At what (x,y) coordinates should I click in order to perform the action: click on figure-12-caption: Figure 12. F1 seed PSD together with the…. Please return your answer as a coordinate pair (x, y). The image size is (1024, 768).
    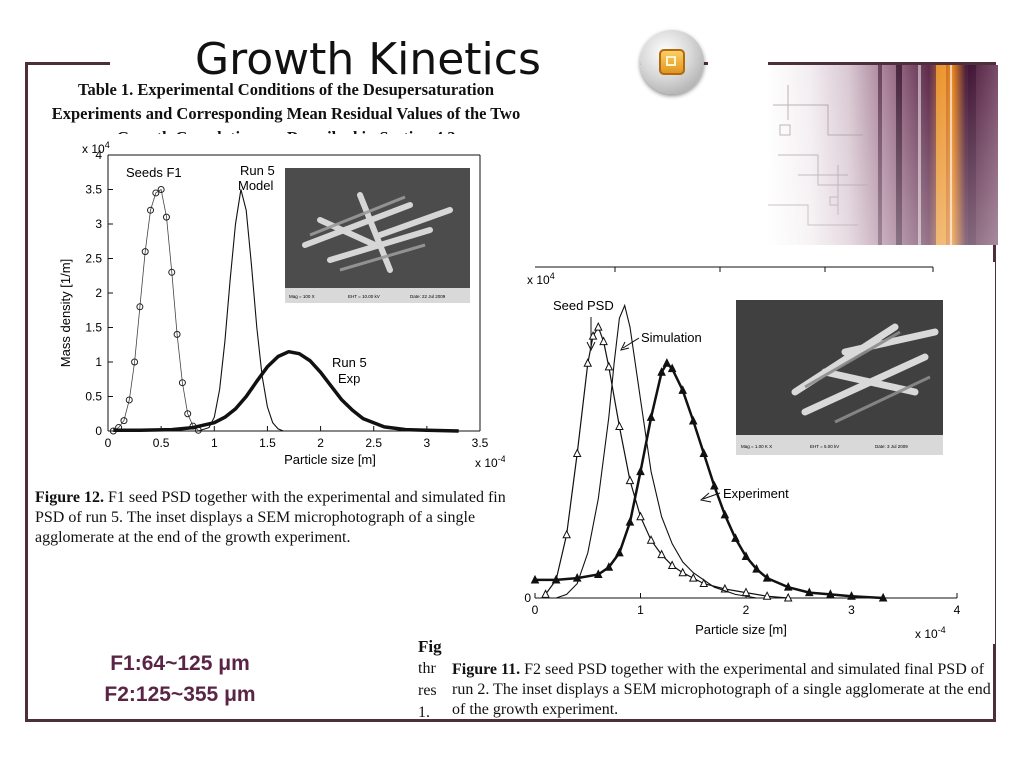
    Looking at the image, I should click on (285, 518).